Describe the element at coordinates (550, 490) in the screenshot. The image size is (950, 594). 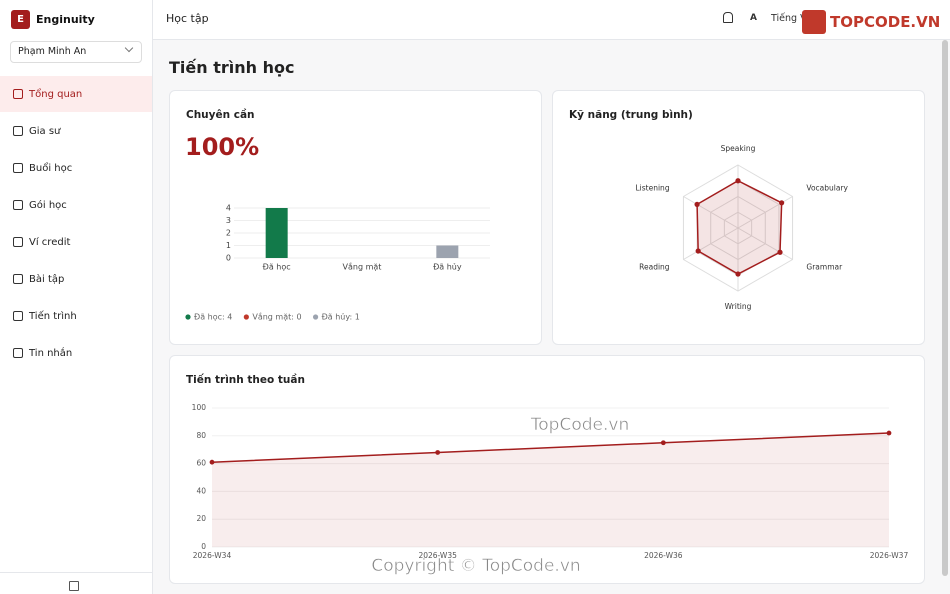
I see `line-area` at that location.